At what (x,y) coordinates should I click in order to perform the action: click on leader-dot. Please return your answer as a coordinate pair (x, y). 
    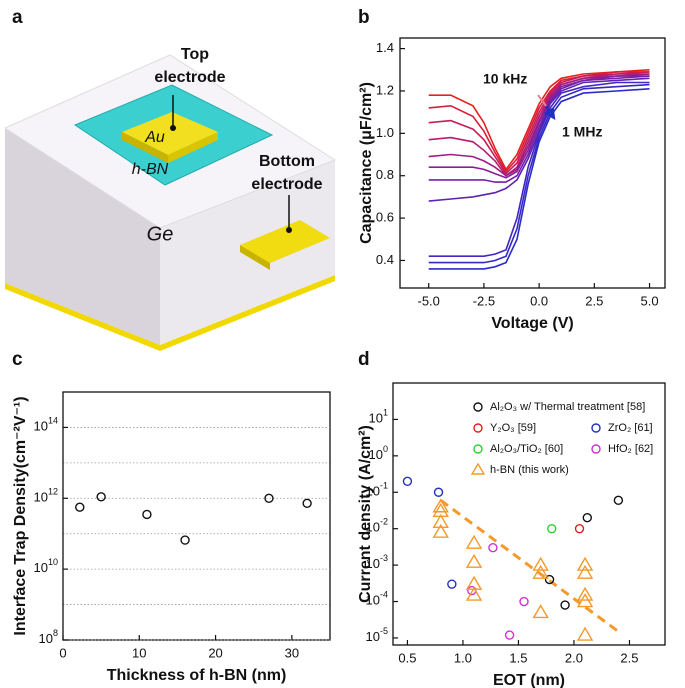
    Looking at the image, I should click on (289, 230).